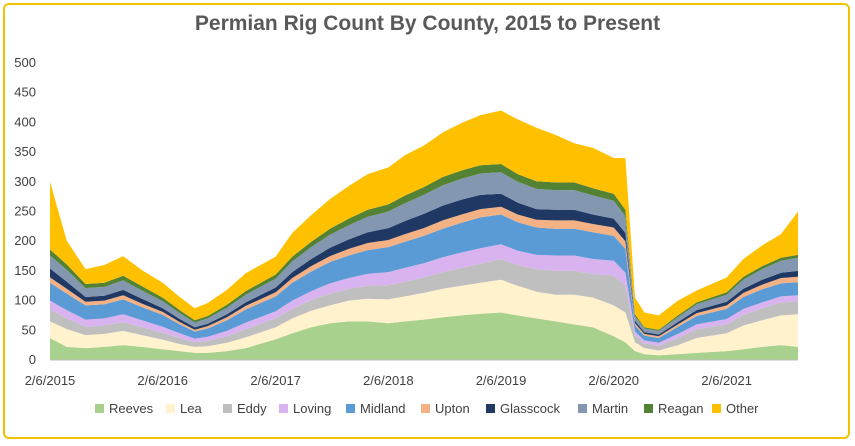 This screenshot has width=855, height=446. Describe the element at coordinates (191, 408) in the screenshot. I see `legend-label-lea: Lea` at that location.